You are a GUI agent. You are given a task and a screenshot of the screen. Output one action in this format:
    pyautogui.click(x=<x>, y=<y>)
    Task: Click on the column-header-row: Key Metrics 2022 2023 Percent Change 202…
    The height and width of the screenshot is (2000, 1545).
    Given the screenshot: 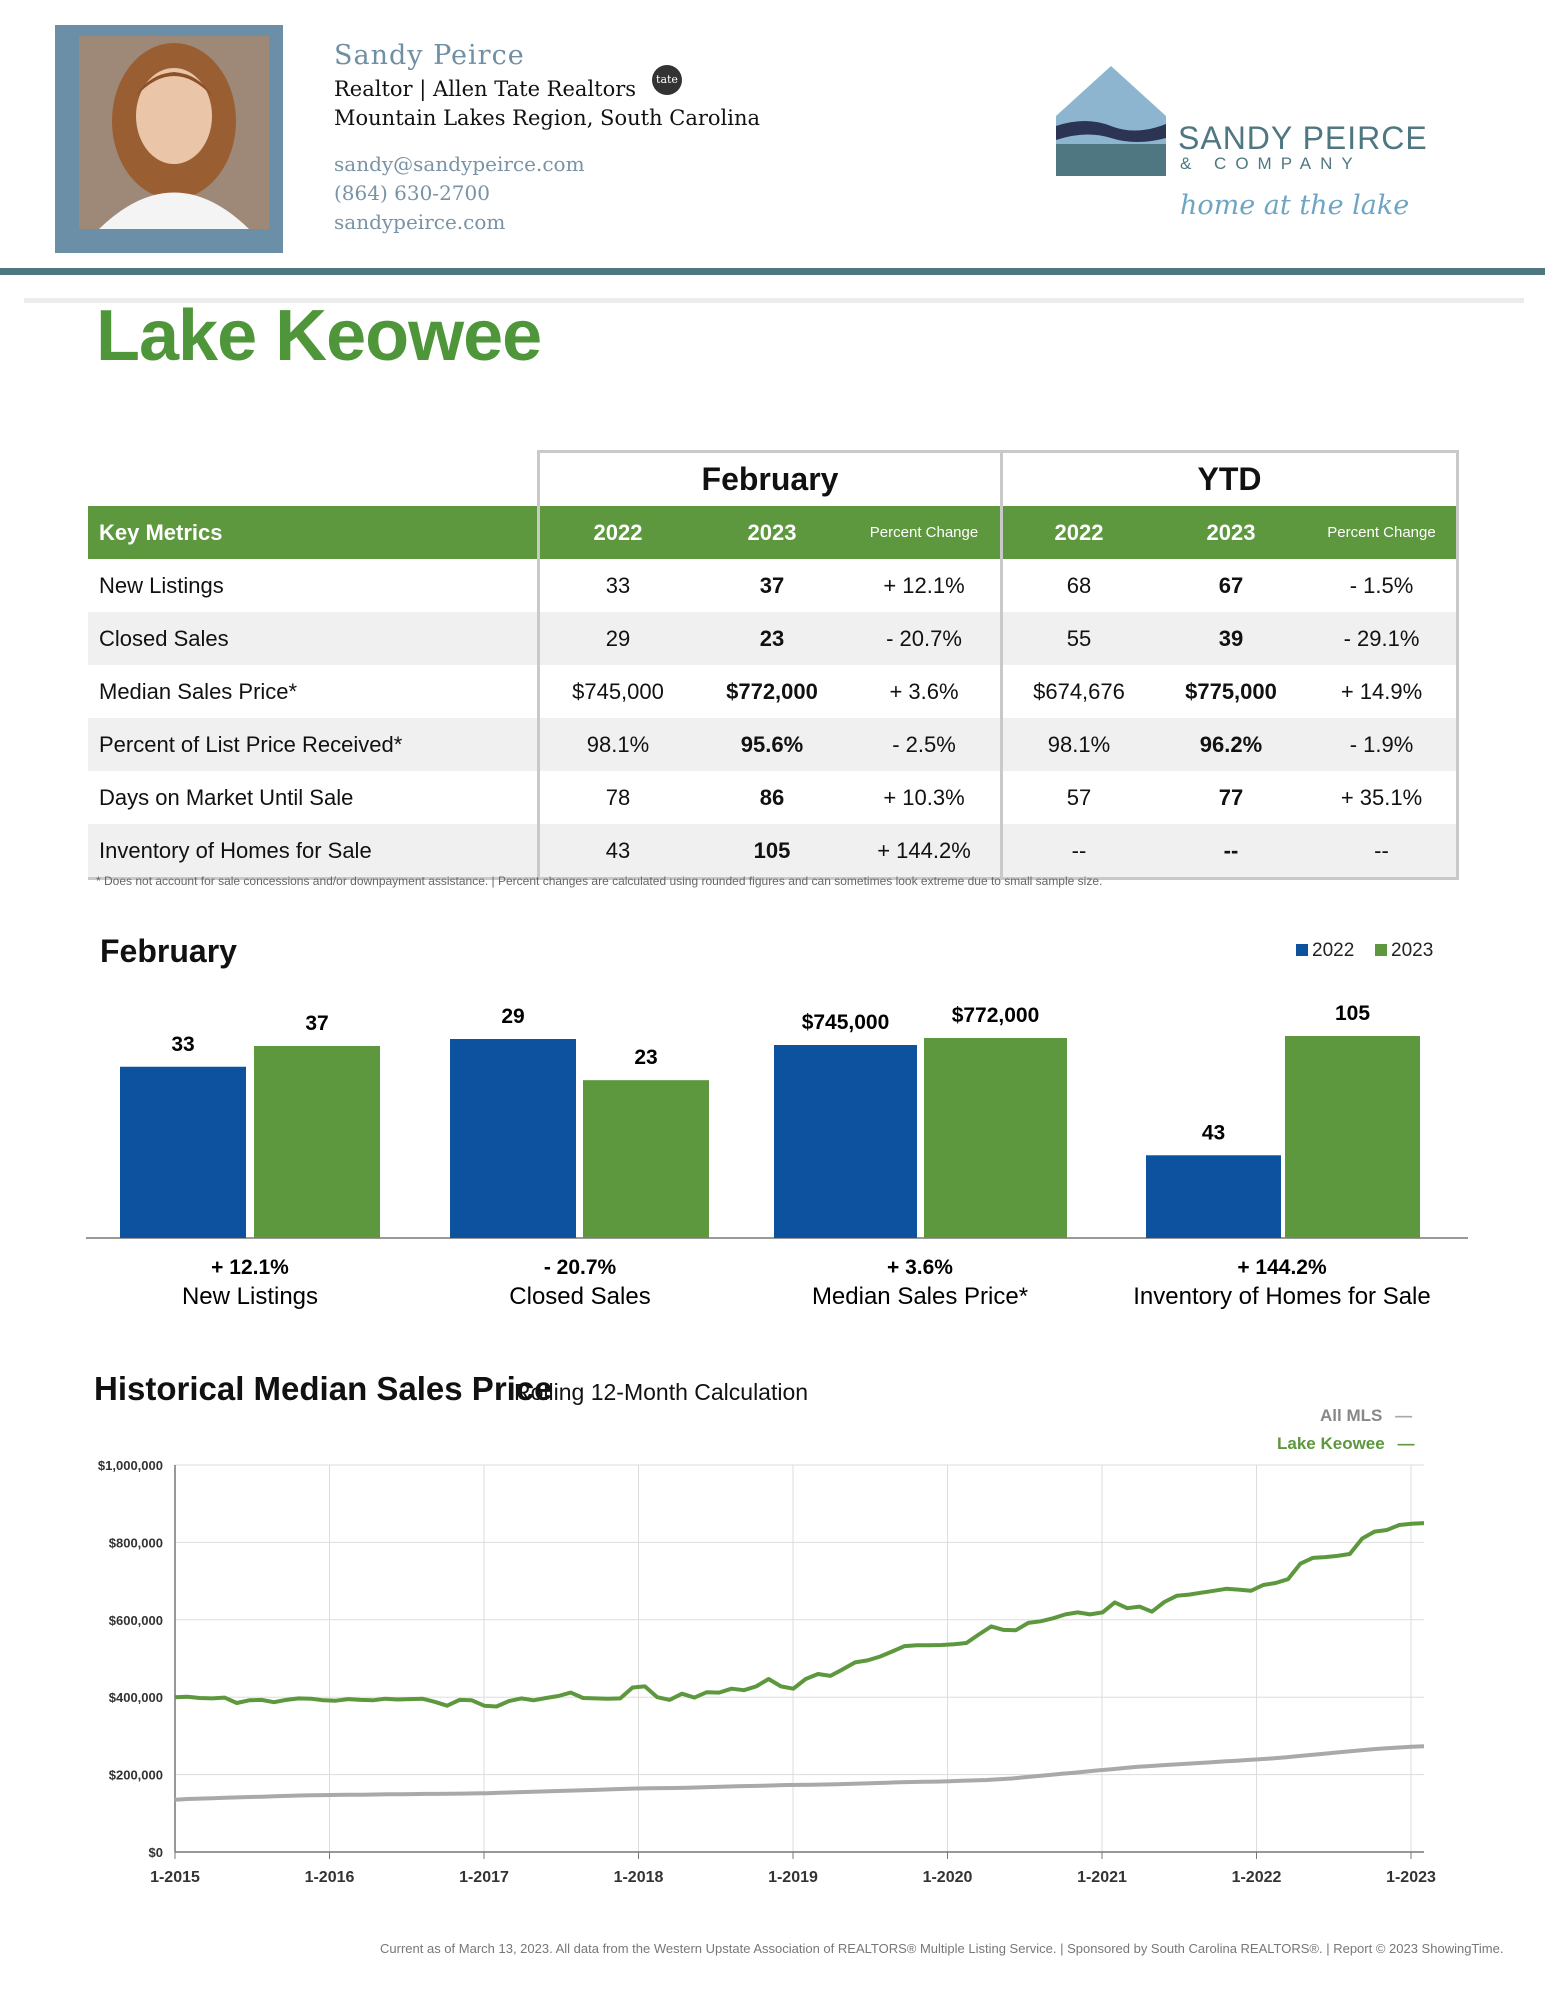 What is the action you would take?
    pyautogui.click(x=773, y=532)
    